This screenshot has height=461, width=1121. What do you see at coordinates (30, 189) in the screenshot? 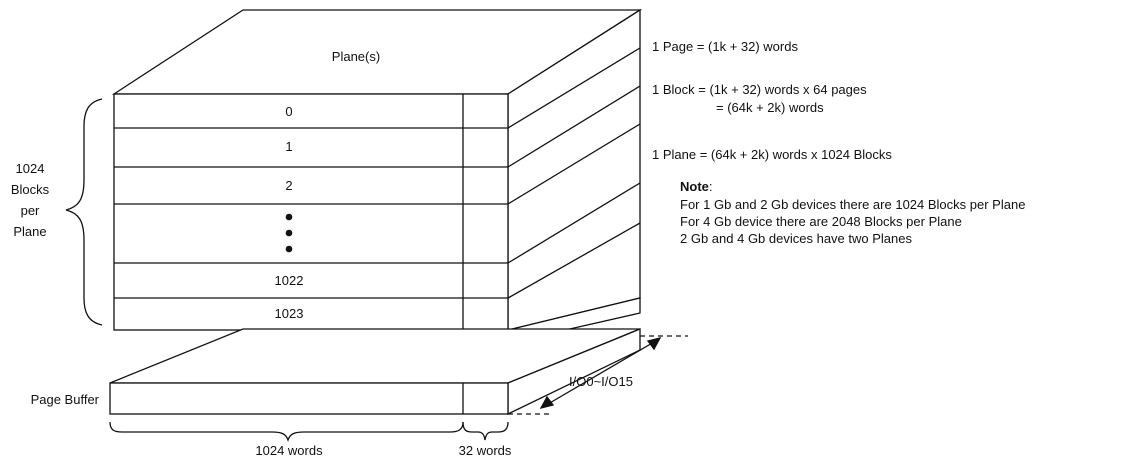
I see `blocks-brace-label-line: Blocks` at bounding box center [30, 189].